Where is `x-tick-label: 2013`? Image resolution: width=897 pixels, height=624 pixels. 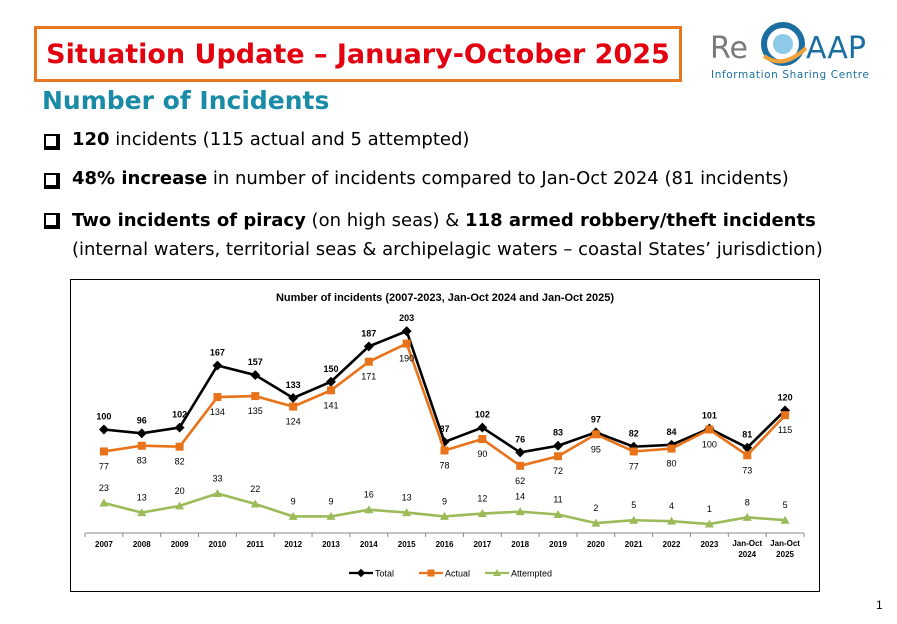
x-tick-label: 2013 is located at coordinates (331, 544).